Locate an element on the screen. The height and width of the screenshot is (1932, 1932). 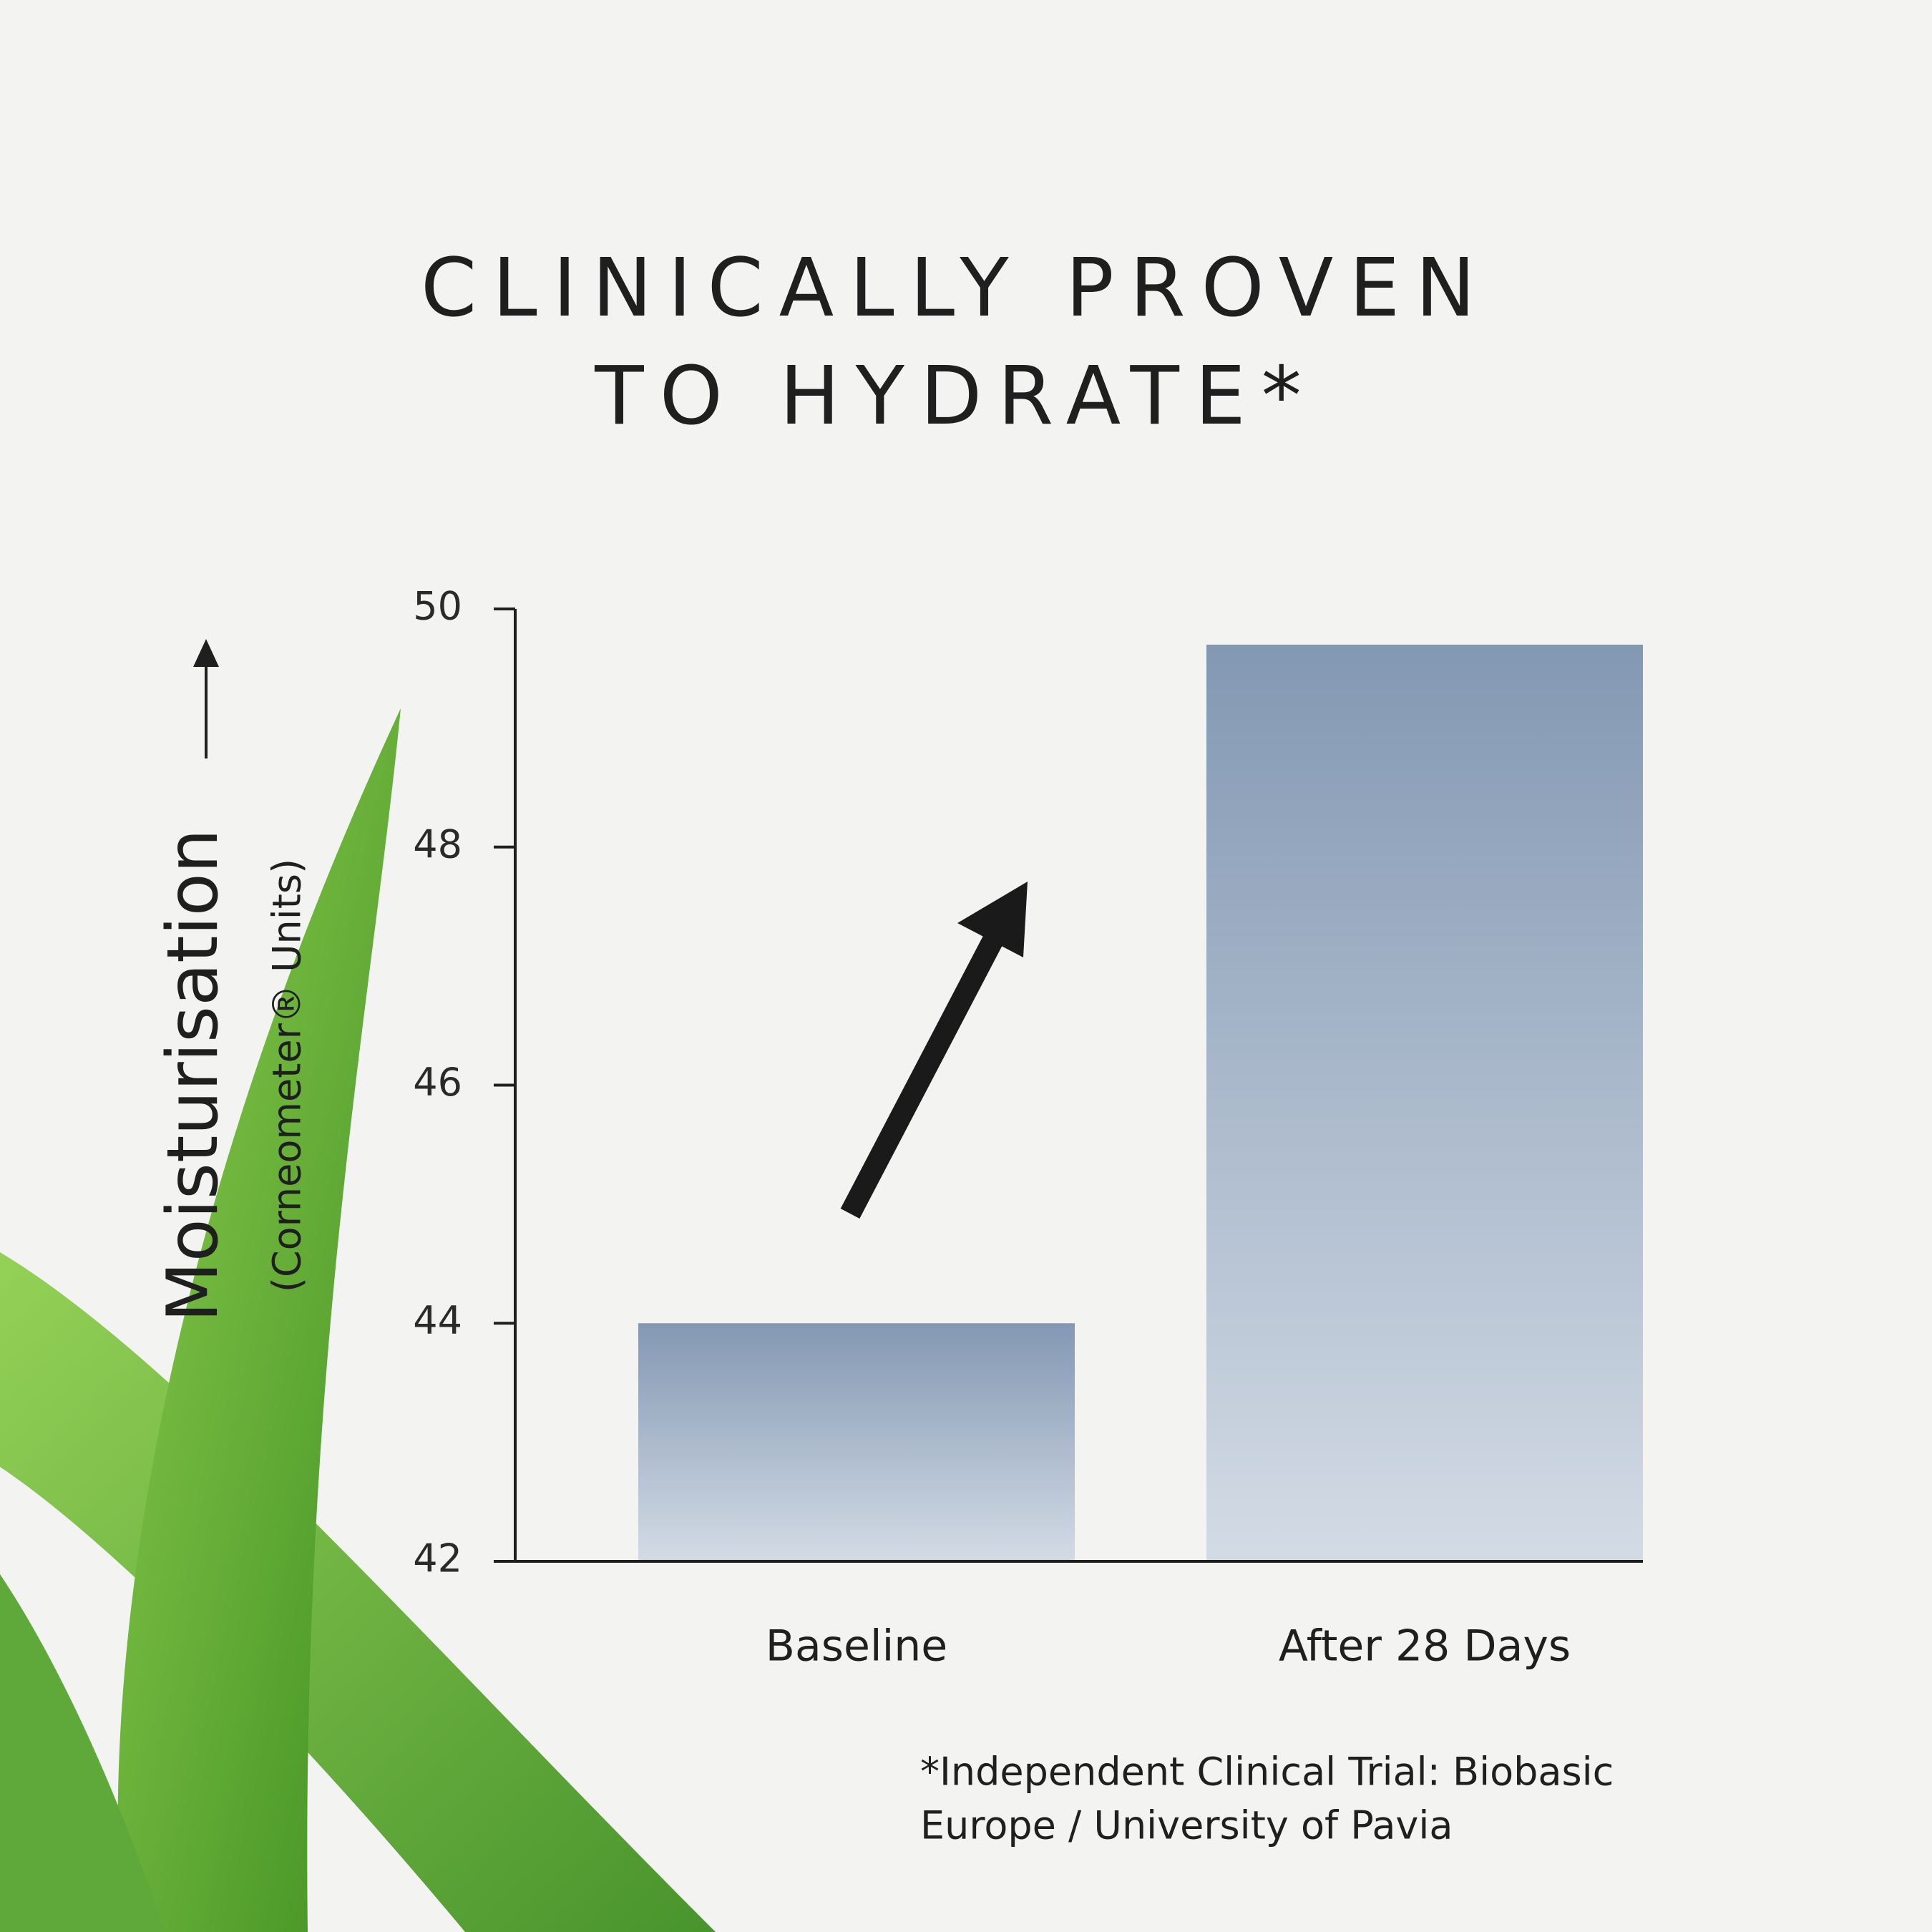
x-tick-label: After 28 Days is located at coordinates (1425, 1646).